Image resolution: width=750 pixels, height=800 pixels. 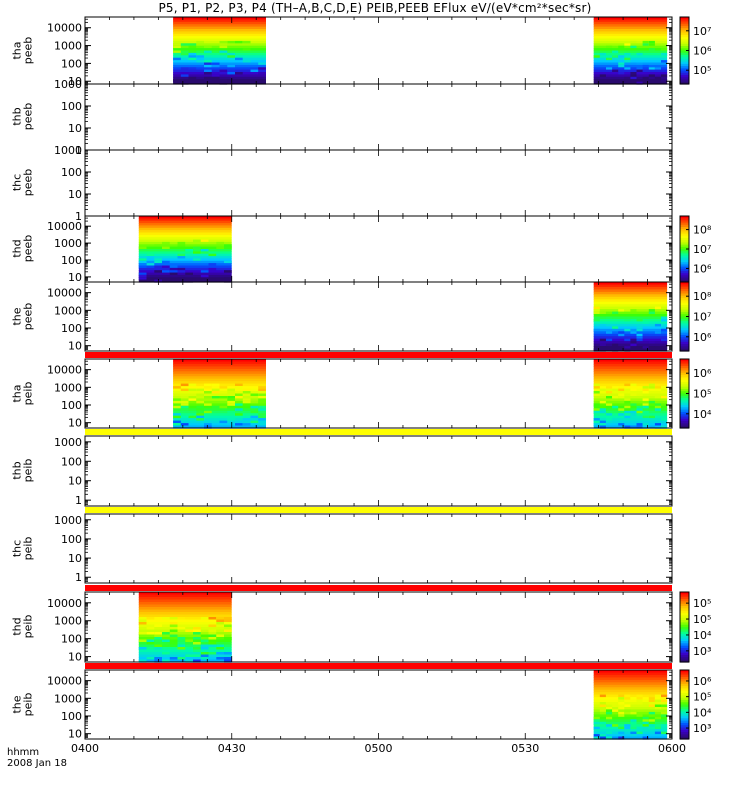 I want to click on panel-ylabel: peib, so click(x=28, y=626).